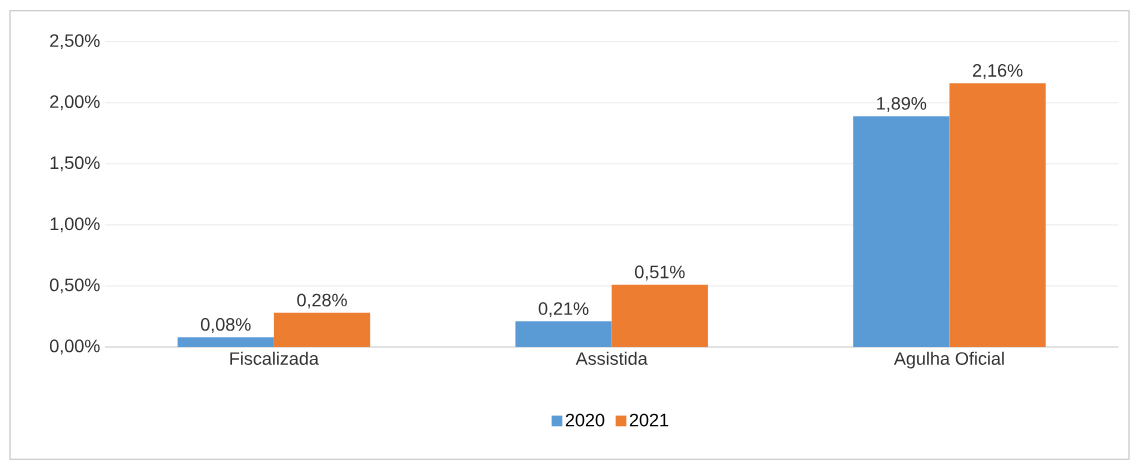  Describe the element at coordinates (75, 42) in the screenshot. I see `y-tick-label: 2,50%` at that location.